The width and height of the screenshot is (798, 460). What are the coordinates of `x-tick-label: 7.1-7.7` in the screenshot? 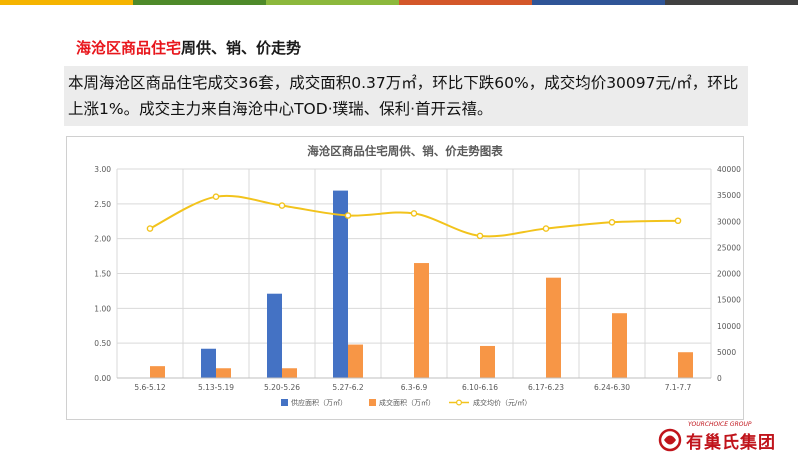 It's located at (678, 387).